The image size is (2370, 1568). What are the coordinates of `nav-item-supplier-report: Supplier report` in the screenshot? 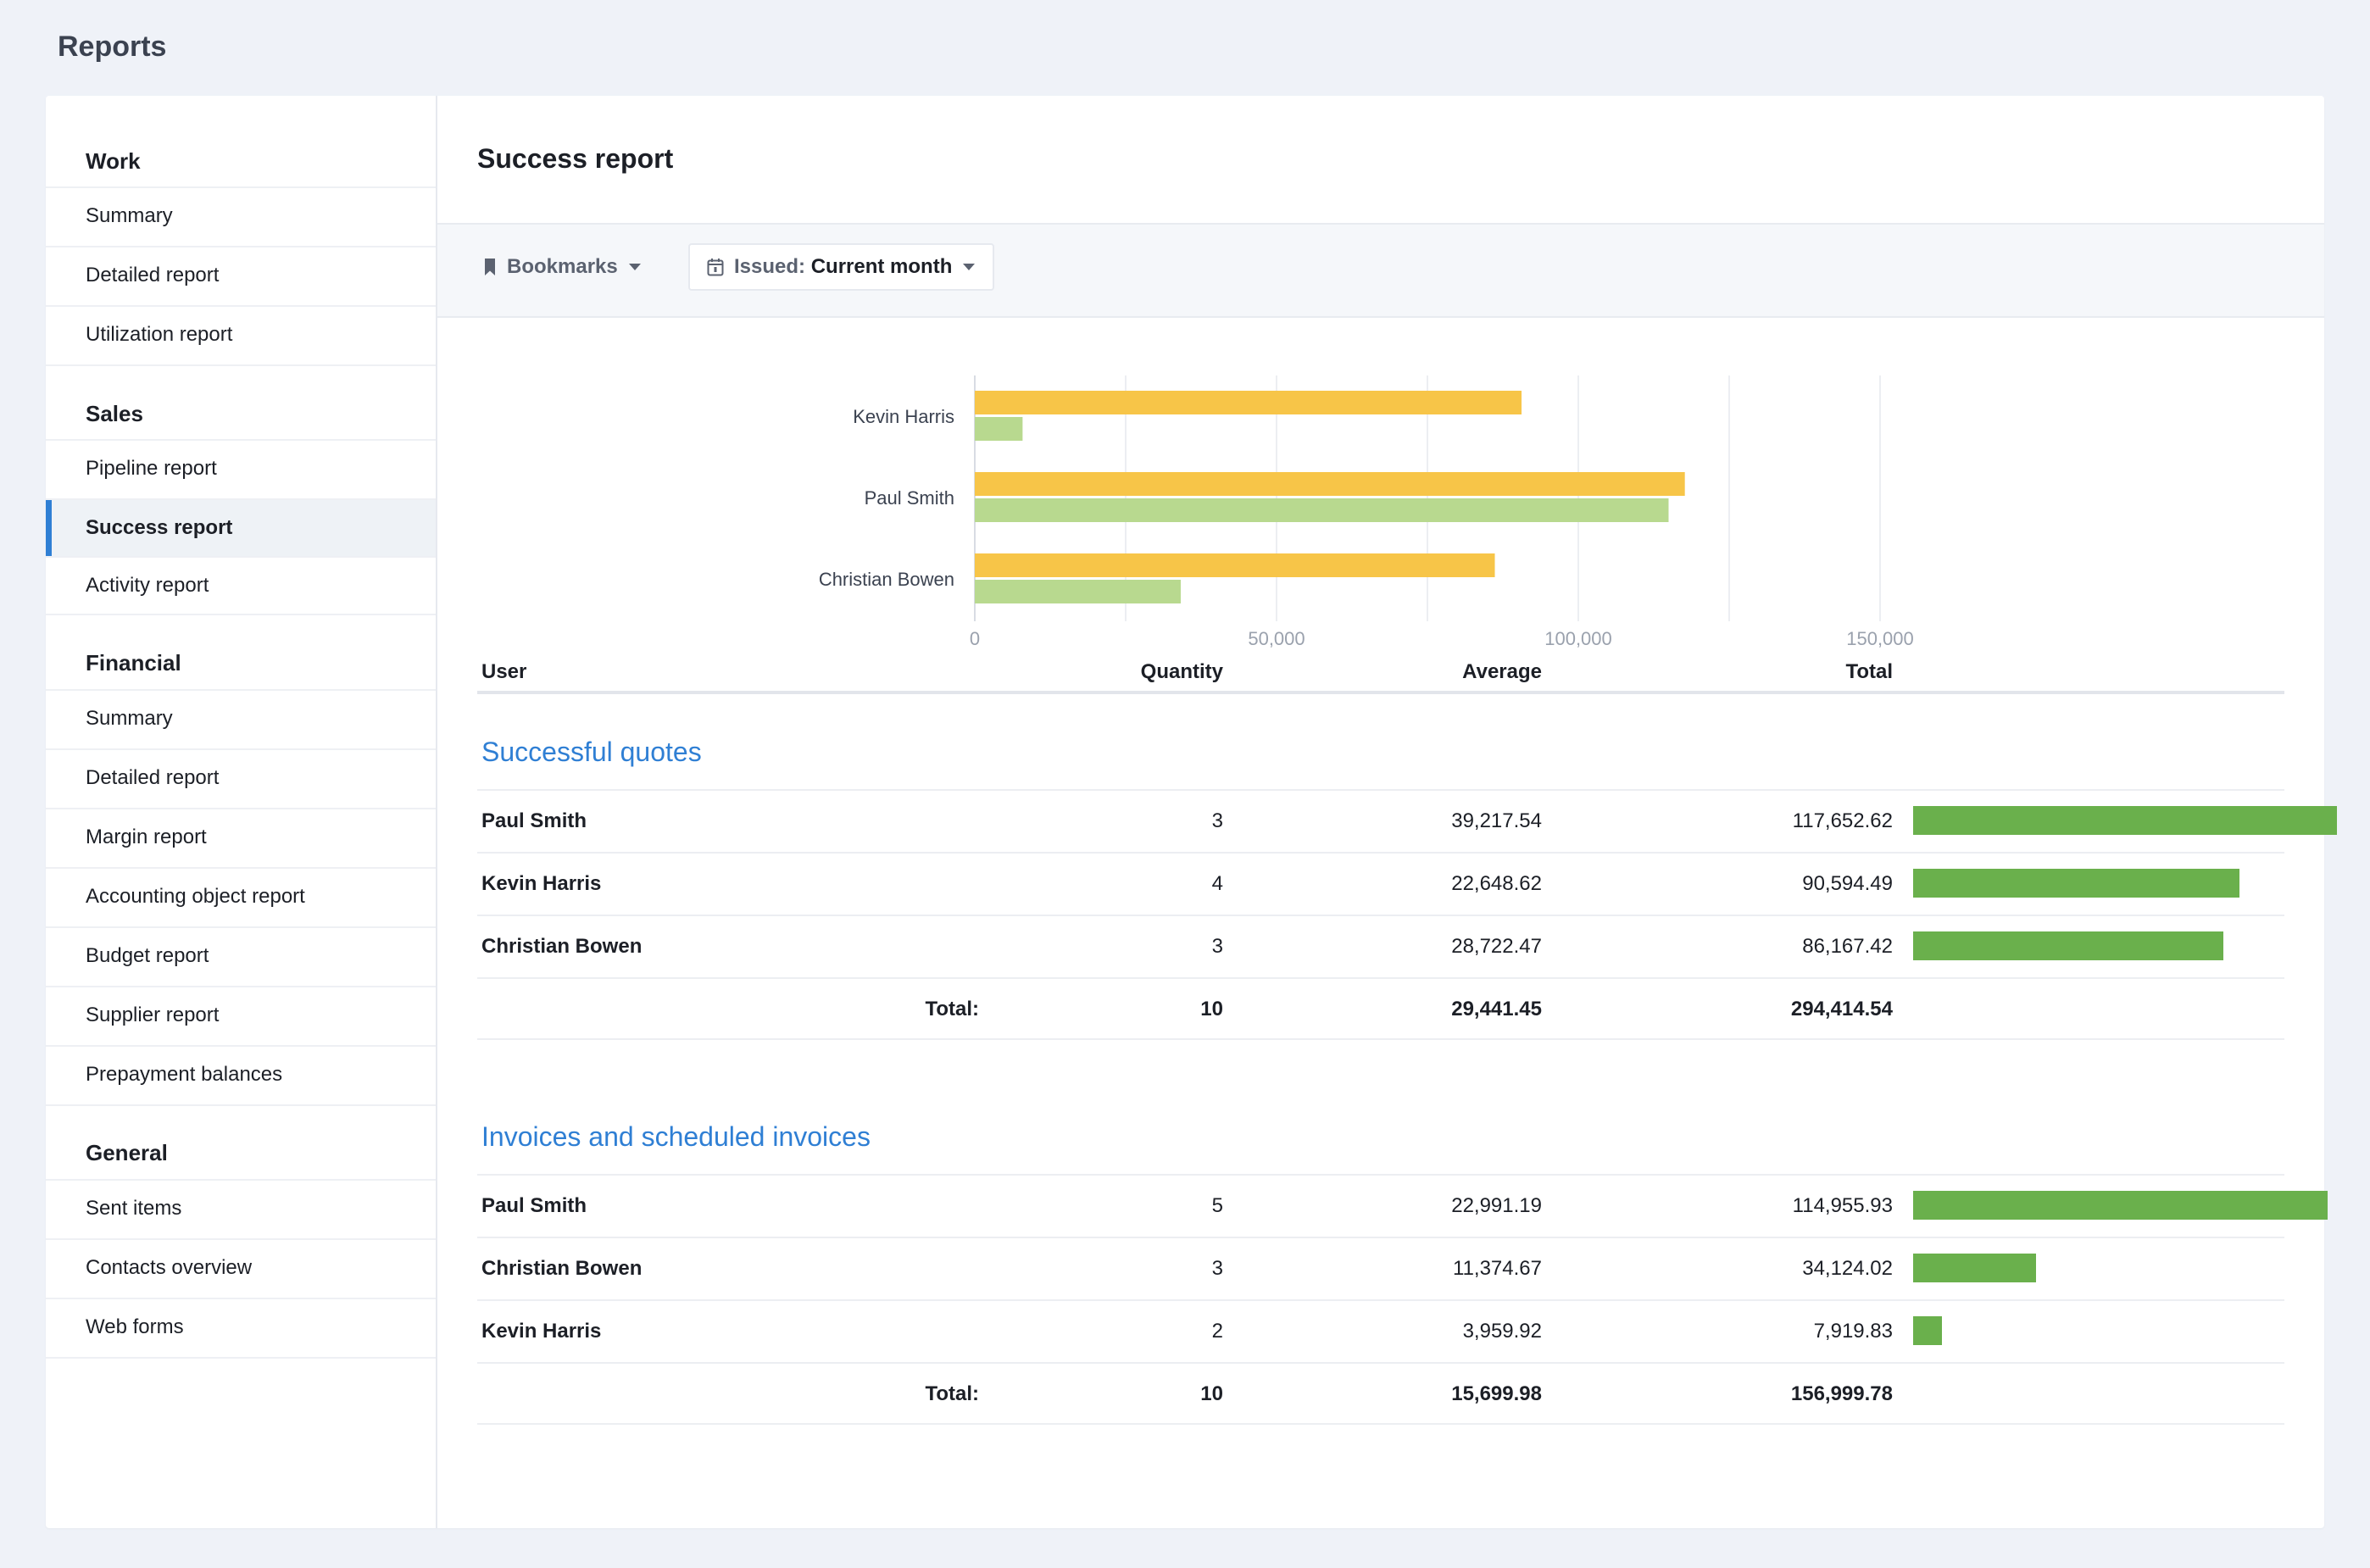 It's located at (241, 1015).